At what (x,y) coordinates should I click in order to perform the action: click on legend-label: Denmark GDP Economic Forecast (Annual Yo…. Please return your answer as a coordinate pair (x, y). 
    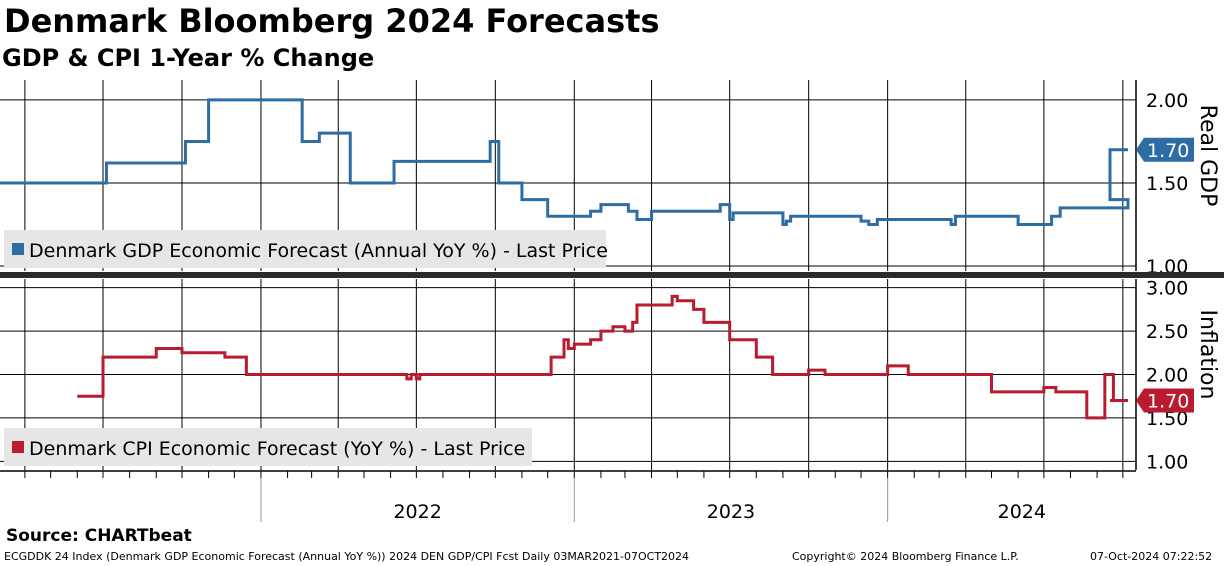
    Looking at the image, I should click on (318, 251).